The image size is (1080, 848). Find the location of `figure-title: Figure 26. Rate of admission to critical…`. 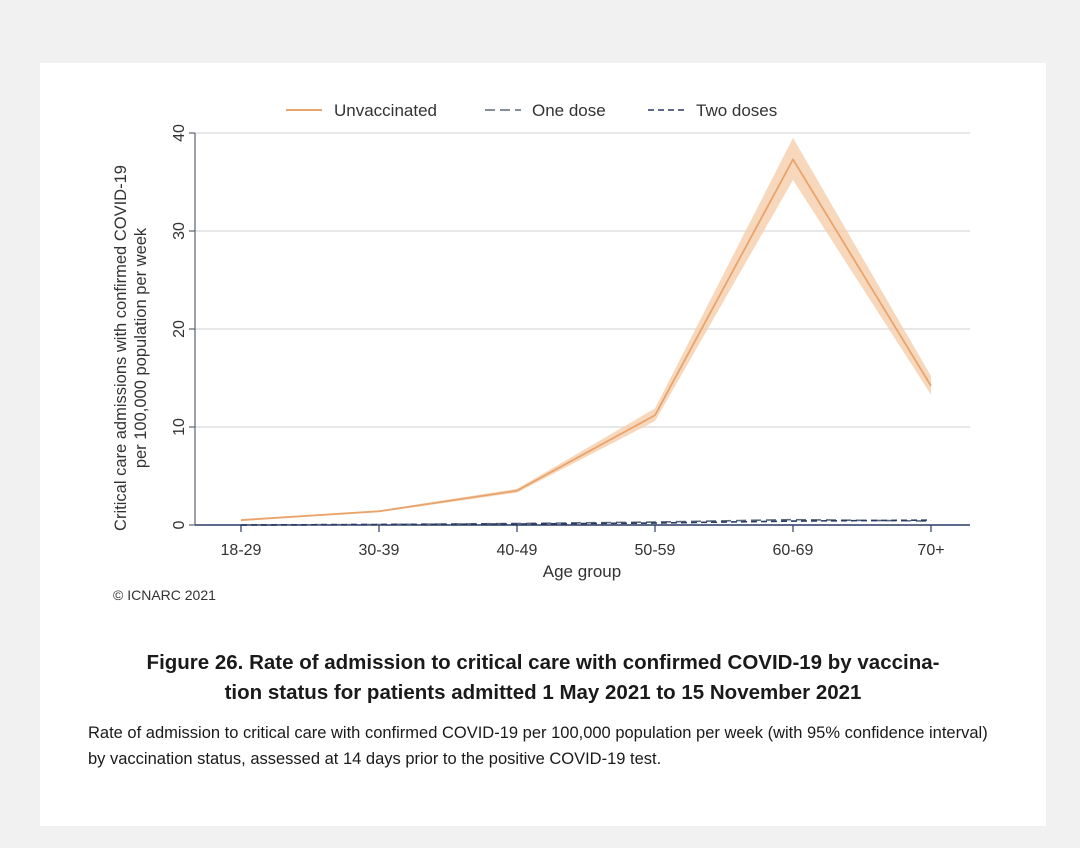

figure-title: Figure 26. Rate of admission to critical… is located at coordinates (543, 678).